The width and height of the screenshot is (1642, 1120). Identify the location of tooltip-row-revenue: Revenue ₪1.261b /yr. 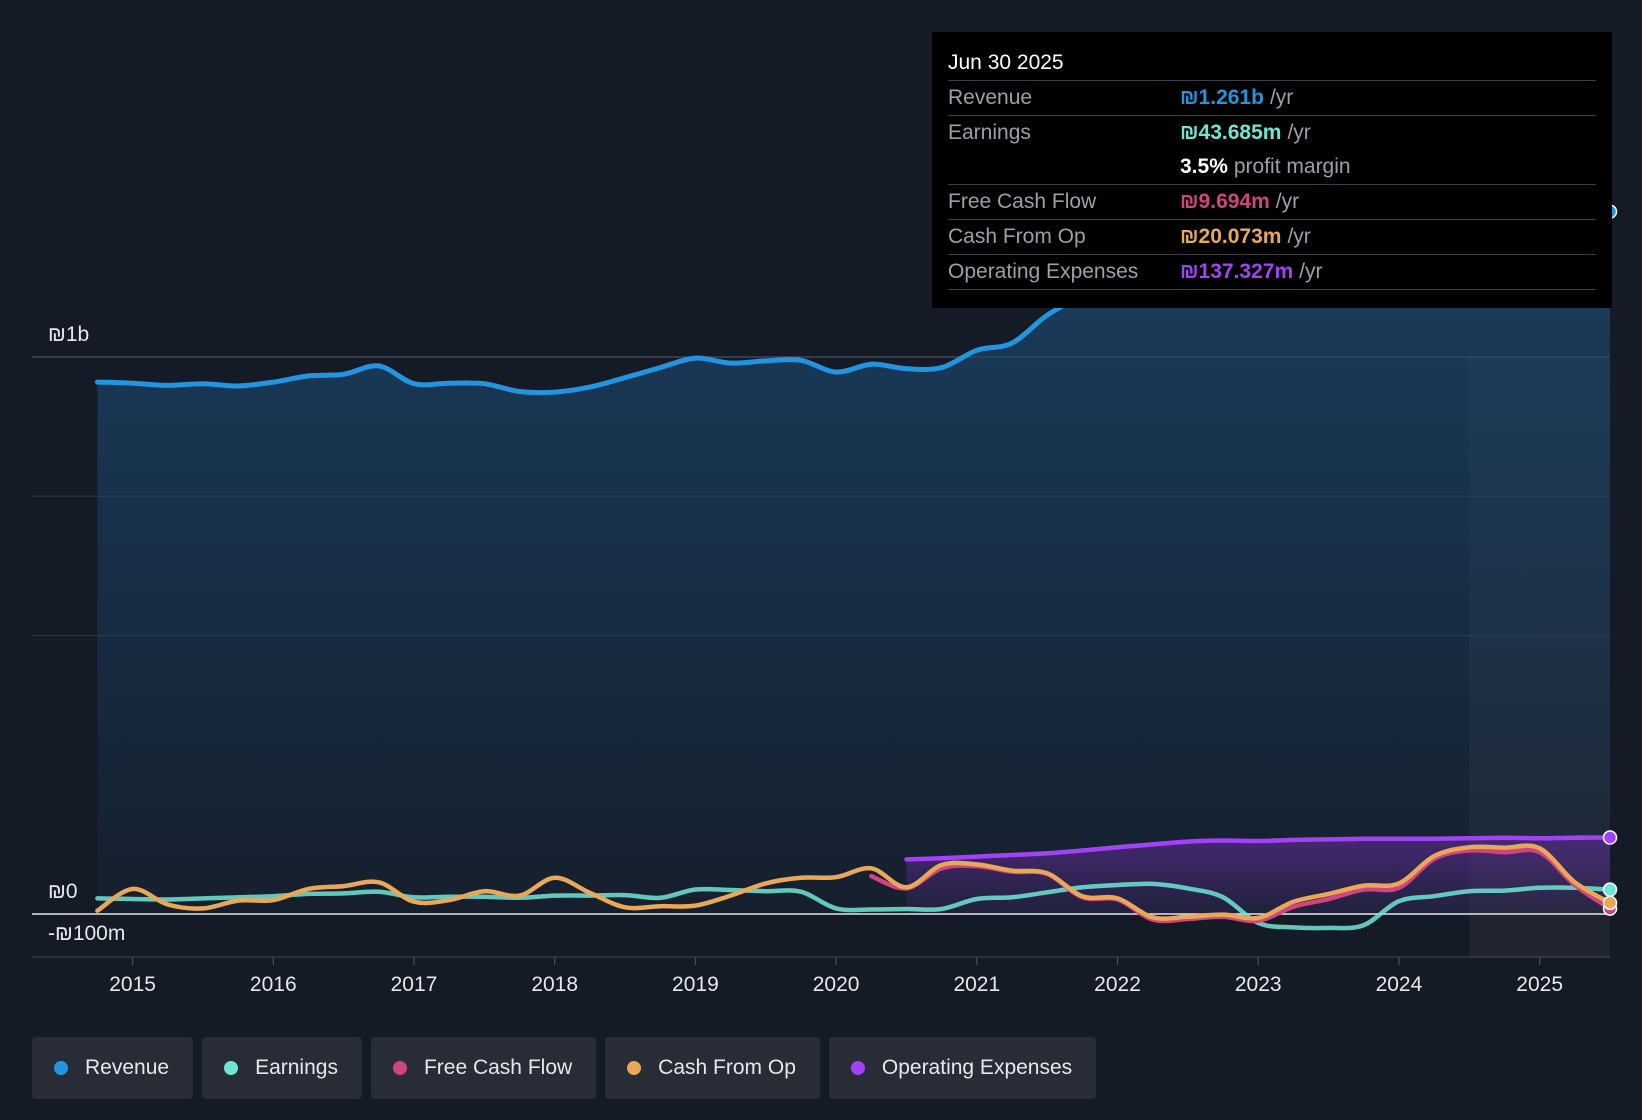
(1272, 98).